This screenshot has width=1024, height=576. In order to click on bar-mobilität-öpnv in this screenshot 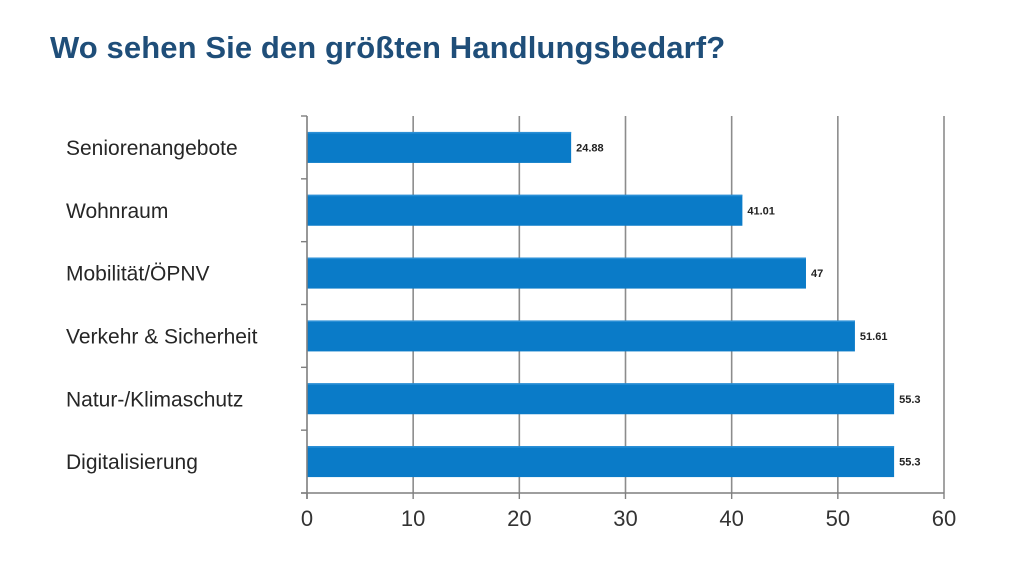, I will do `click(556, 273)`.